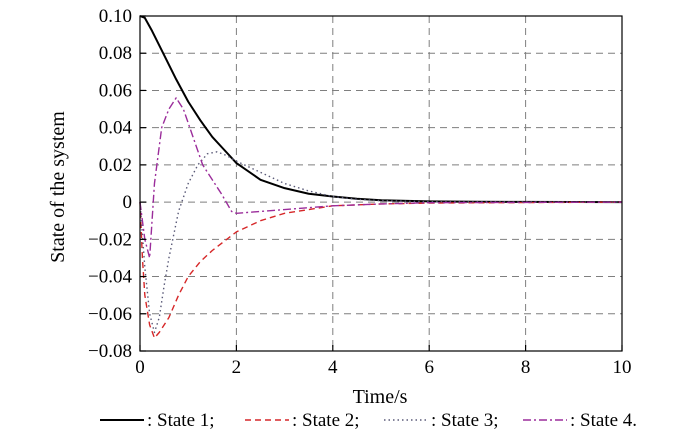 The height and width of the screenshot is (442, 700). I want to click on y-tick-label: 0.04, so click(116, 128).